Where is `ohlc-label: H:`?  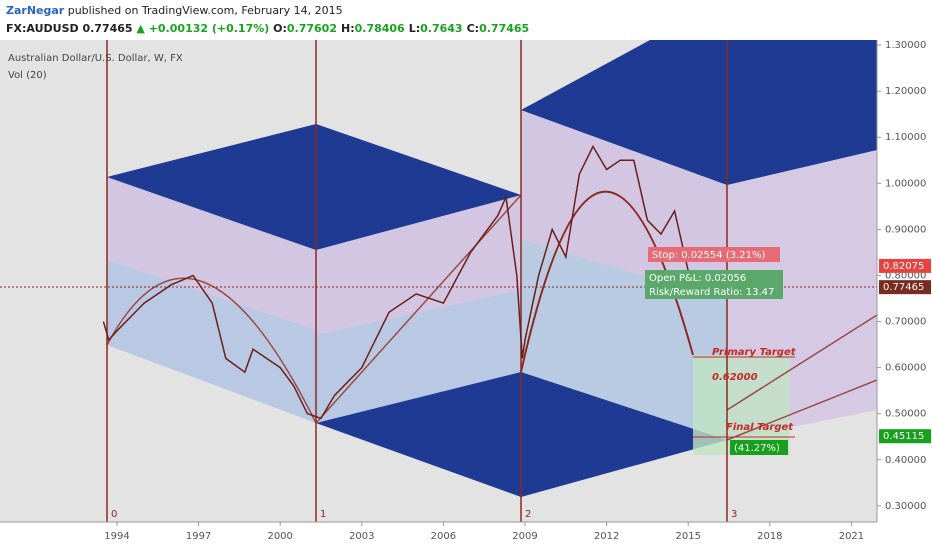
ohlc-label: H: is located at coordinates (348, 28).